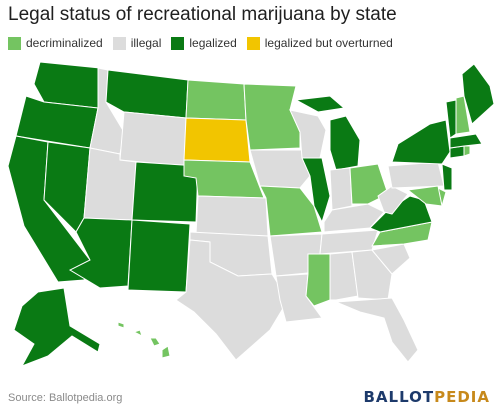  Describe the element at coordinates (232, 216) in the screenshot. I see `state-KS` at that location.